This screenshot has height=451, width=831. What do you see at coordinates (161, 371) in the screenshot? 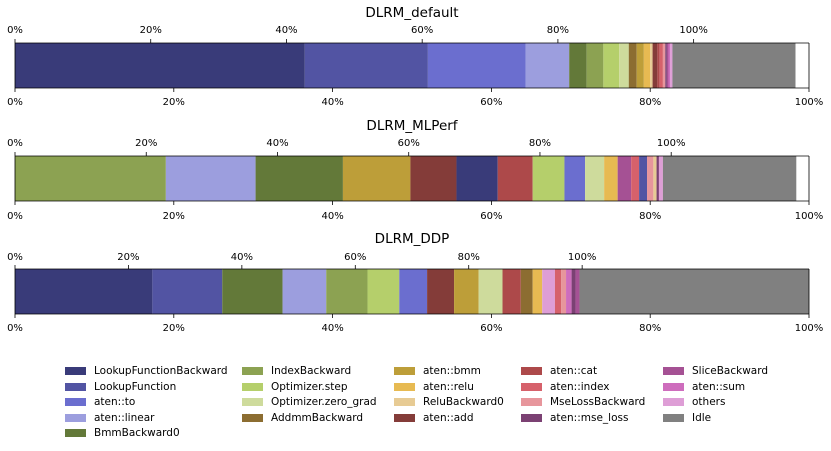
I see `legend-label: LookupFunctionBackward` at bounding box center [161, 371].